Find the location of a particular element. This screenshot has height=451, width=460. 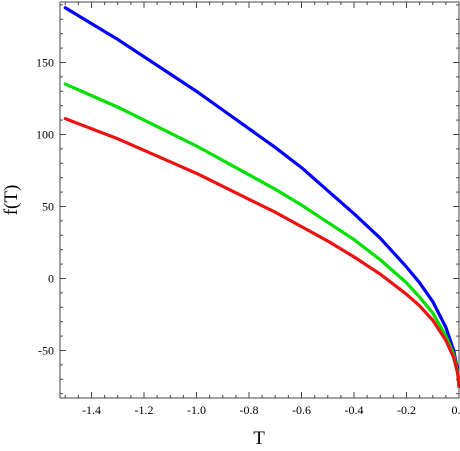

x-tick-label: -1.4 is located at coordinates (91, 410).